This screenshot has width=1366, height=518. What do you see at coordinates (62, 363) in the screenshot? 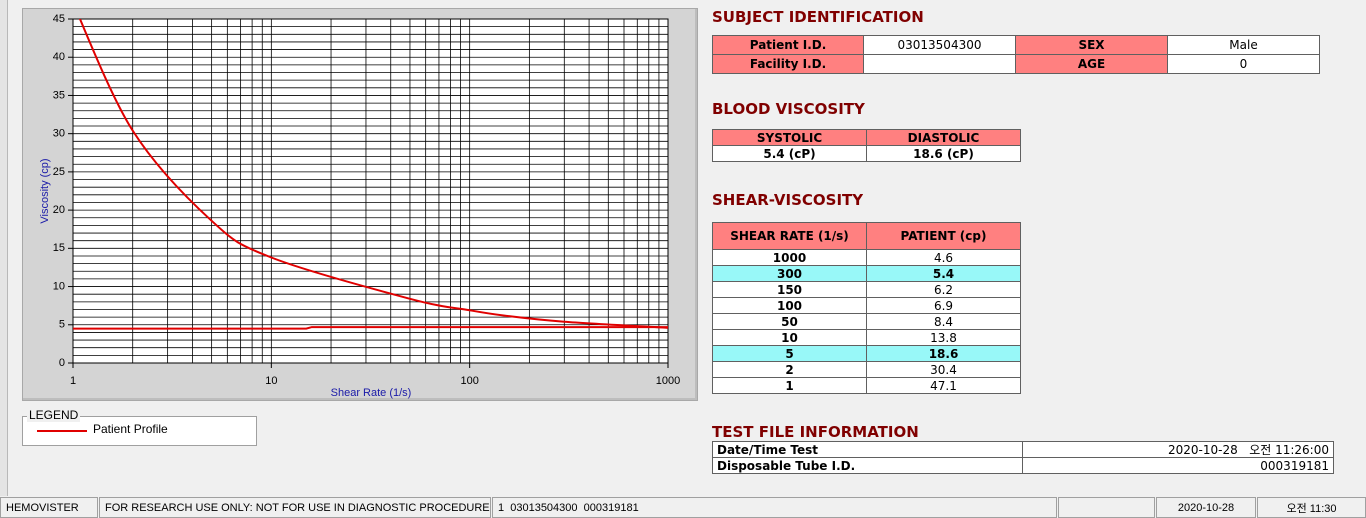
I see `y-tick-label: 0` at bounding box center [62, 363].